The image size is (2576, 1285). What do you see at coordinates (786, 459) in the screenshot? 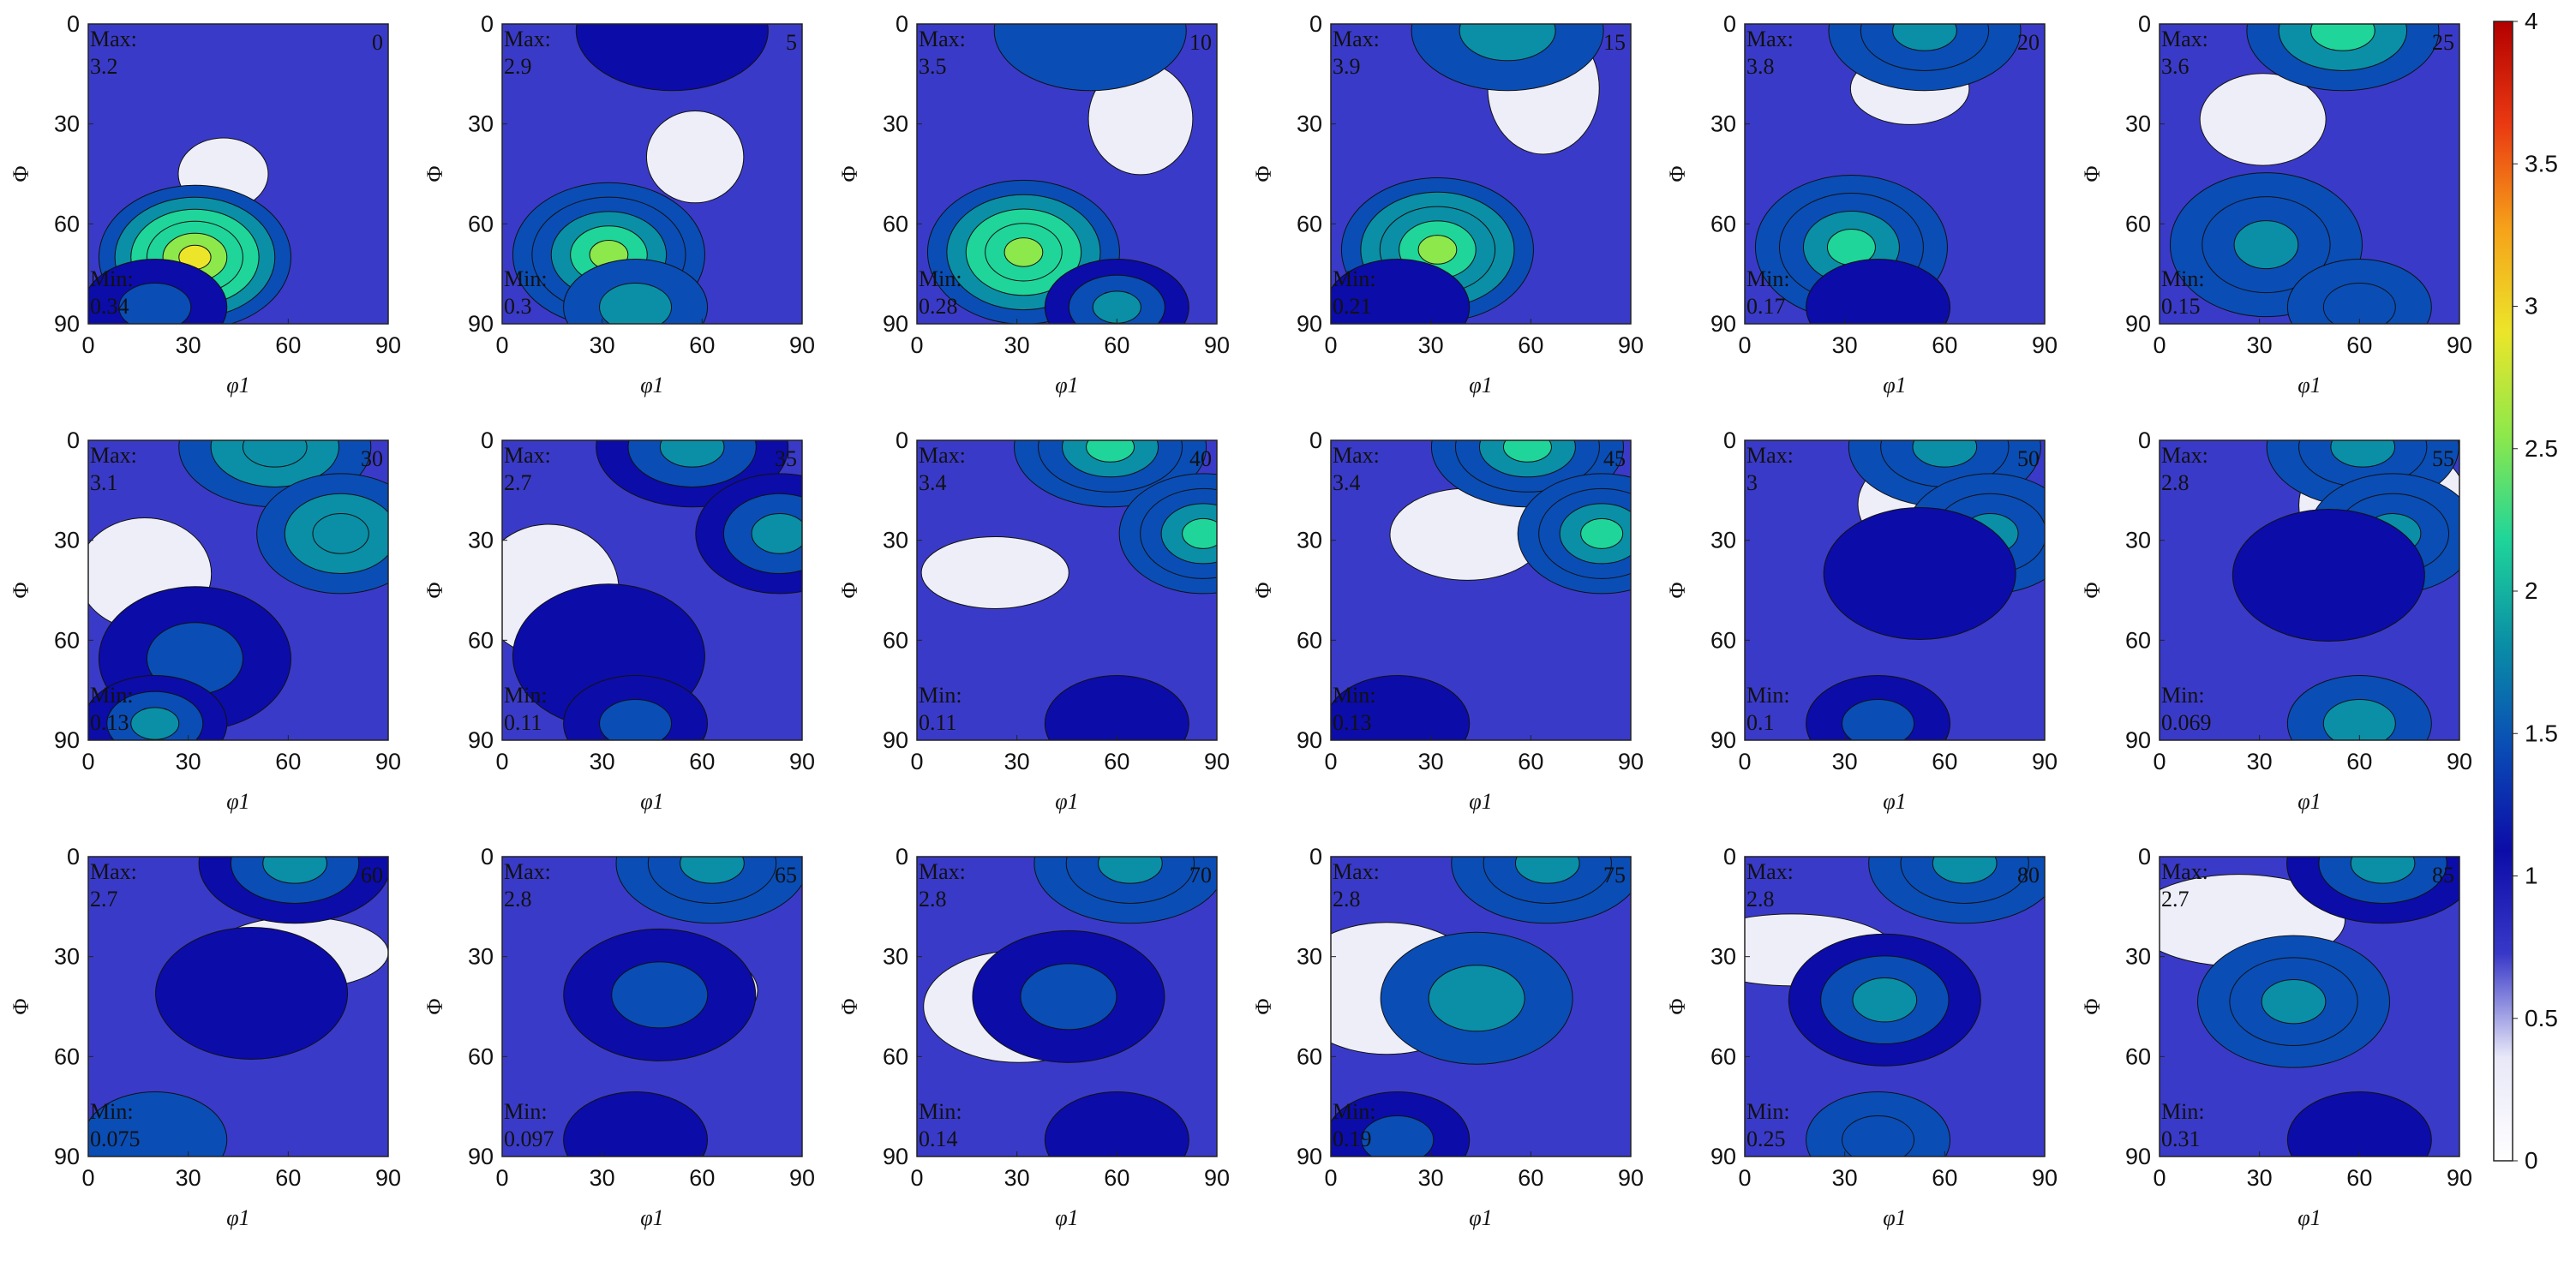
I see `section-angle-label: 35` at bounding box center [786, 459].